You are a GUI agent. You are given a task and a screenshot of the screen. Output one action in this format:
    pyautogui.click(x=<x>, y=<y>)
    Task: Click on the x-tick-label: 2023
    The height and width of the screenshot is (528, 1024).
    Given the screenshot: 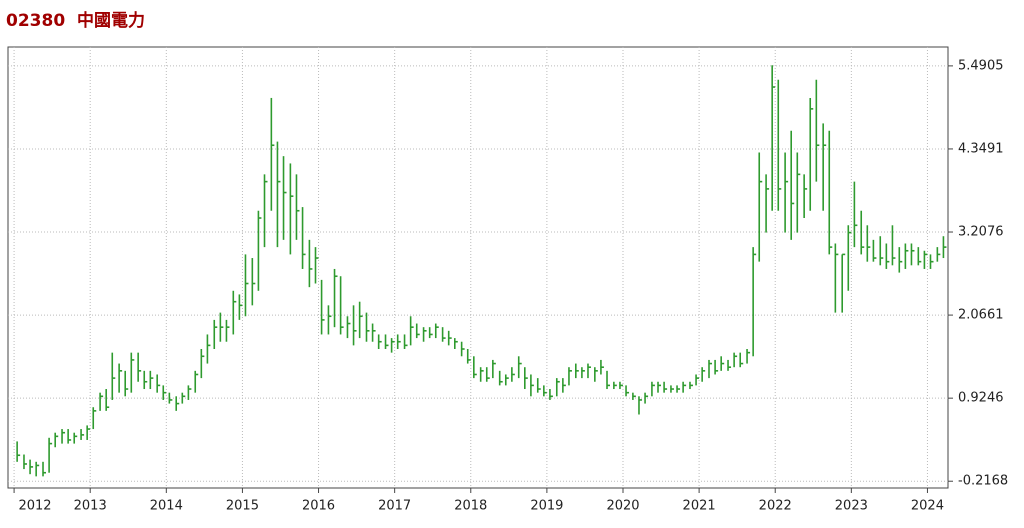 What is the action you would take?
    pyautogui.click(x=851, y=506)
    